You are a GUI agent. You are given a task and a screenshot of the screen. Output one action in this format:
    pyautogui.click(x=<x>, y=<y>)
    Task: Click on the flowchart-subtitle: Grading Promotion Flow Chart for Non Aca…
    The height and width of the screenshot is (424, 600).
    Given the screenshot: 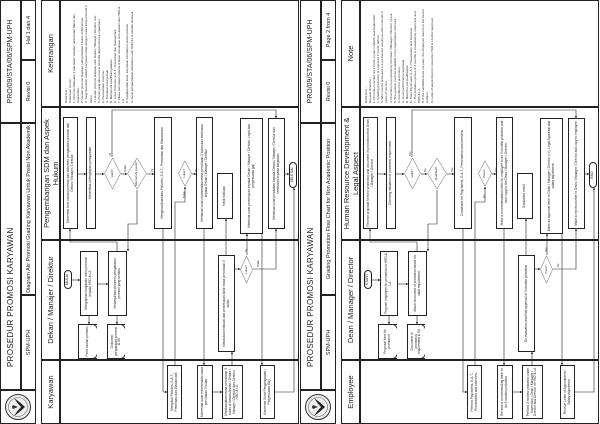 What is the action you would take?
    pyautogui.click(x=328, y=209)
    